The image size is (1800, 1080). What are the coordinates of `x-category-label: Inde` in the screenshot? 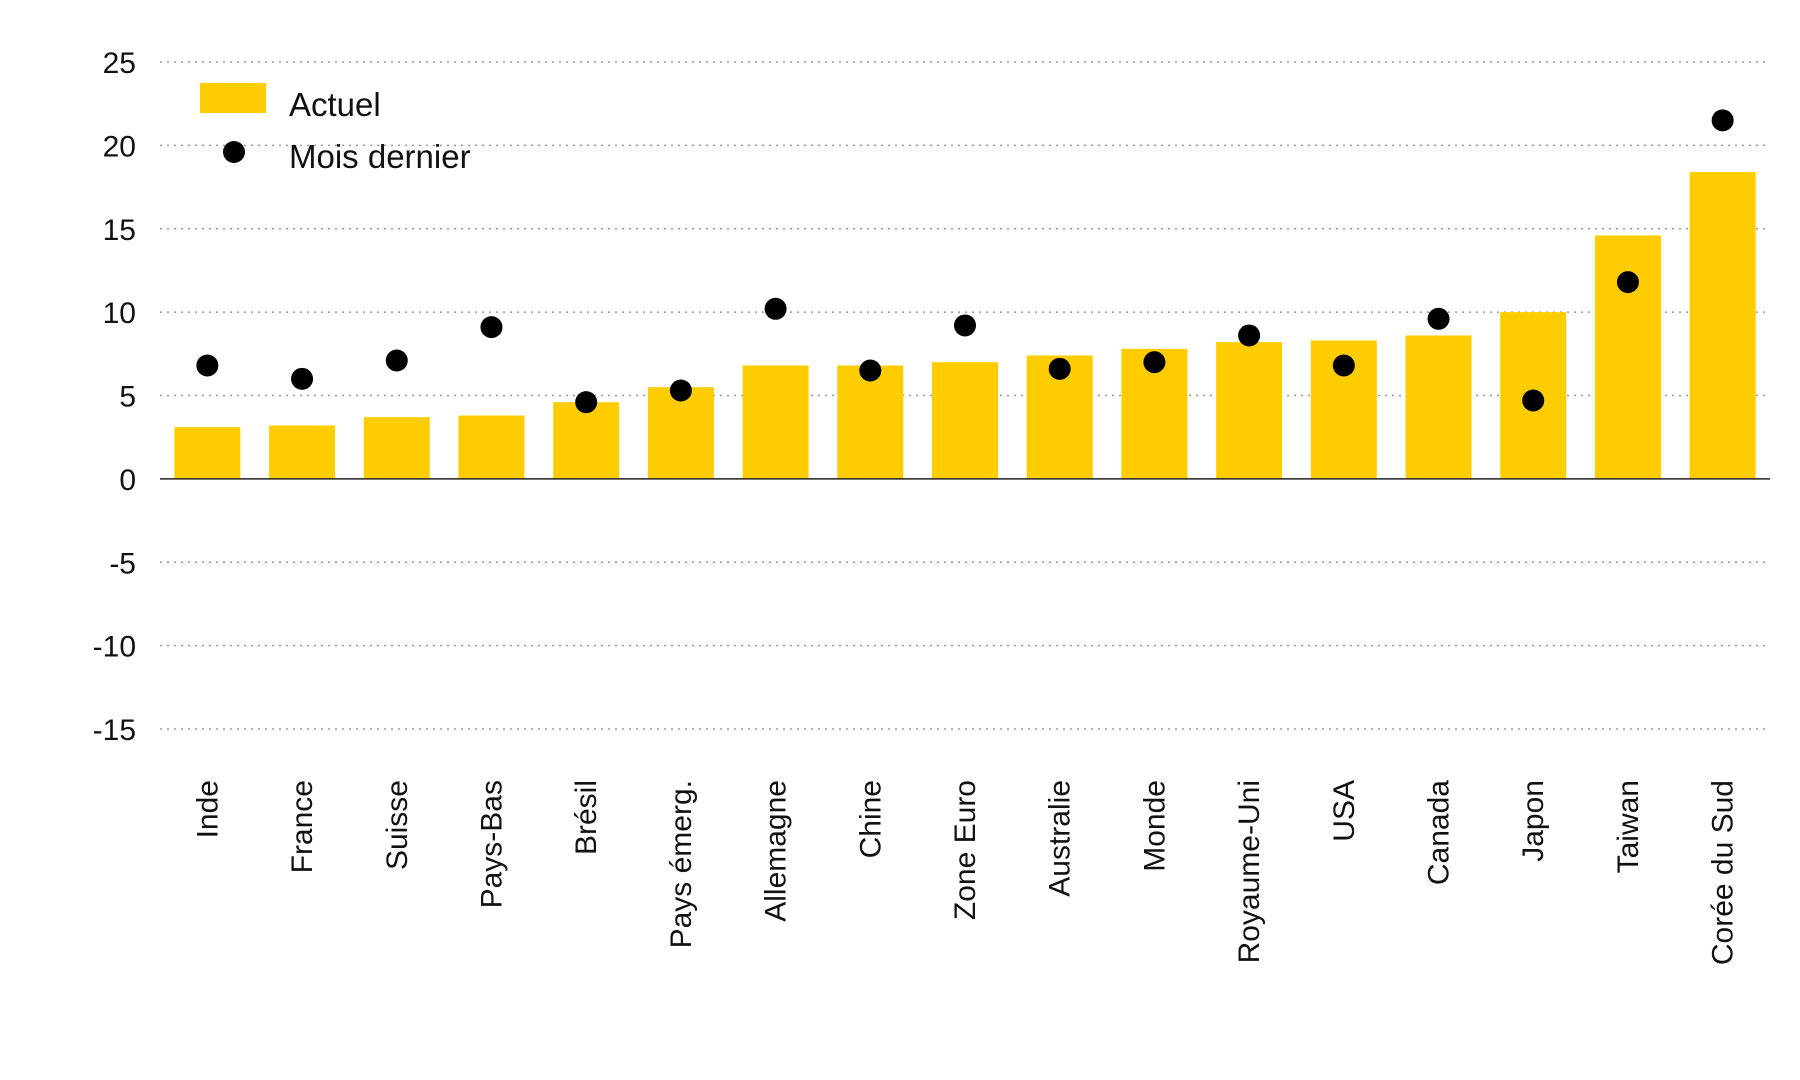 It's located at (207, 809).